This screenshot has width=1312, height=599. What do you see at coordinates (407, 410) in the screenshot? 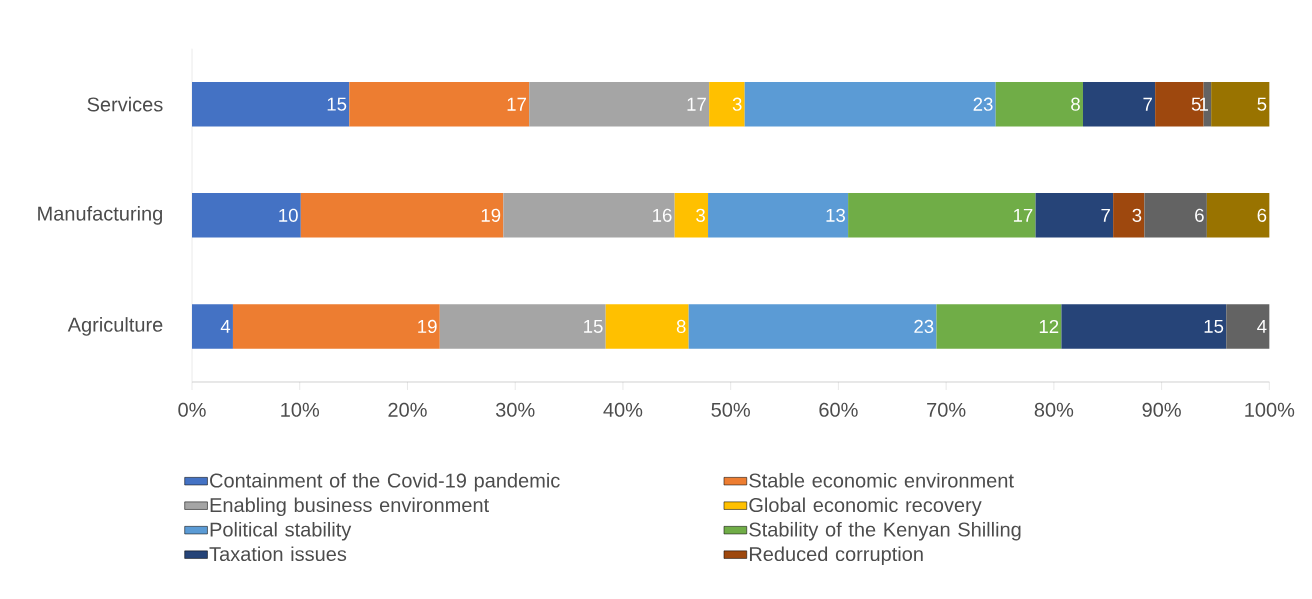
I see `x-tick-label: 20%` at bounding box center [407, 410].